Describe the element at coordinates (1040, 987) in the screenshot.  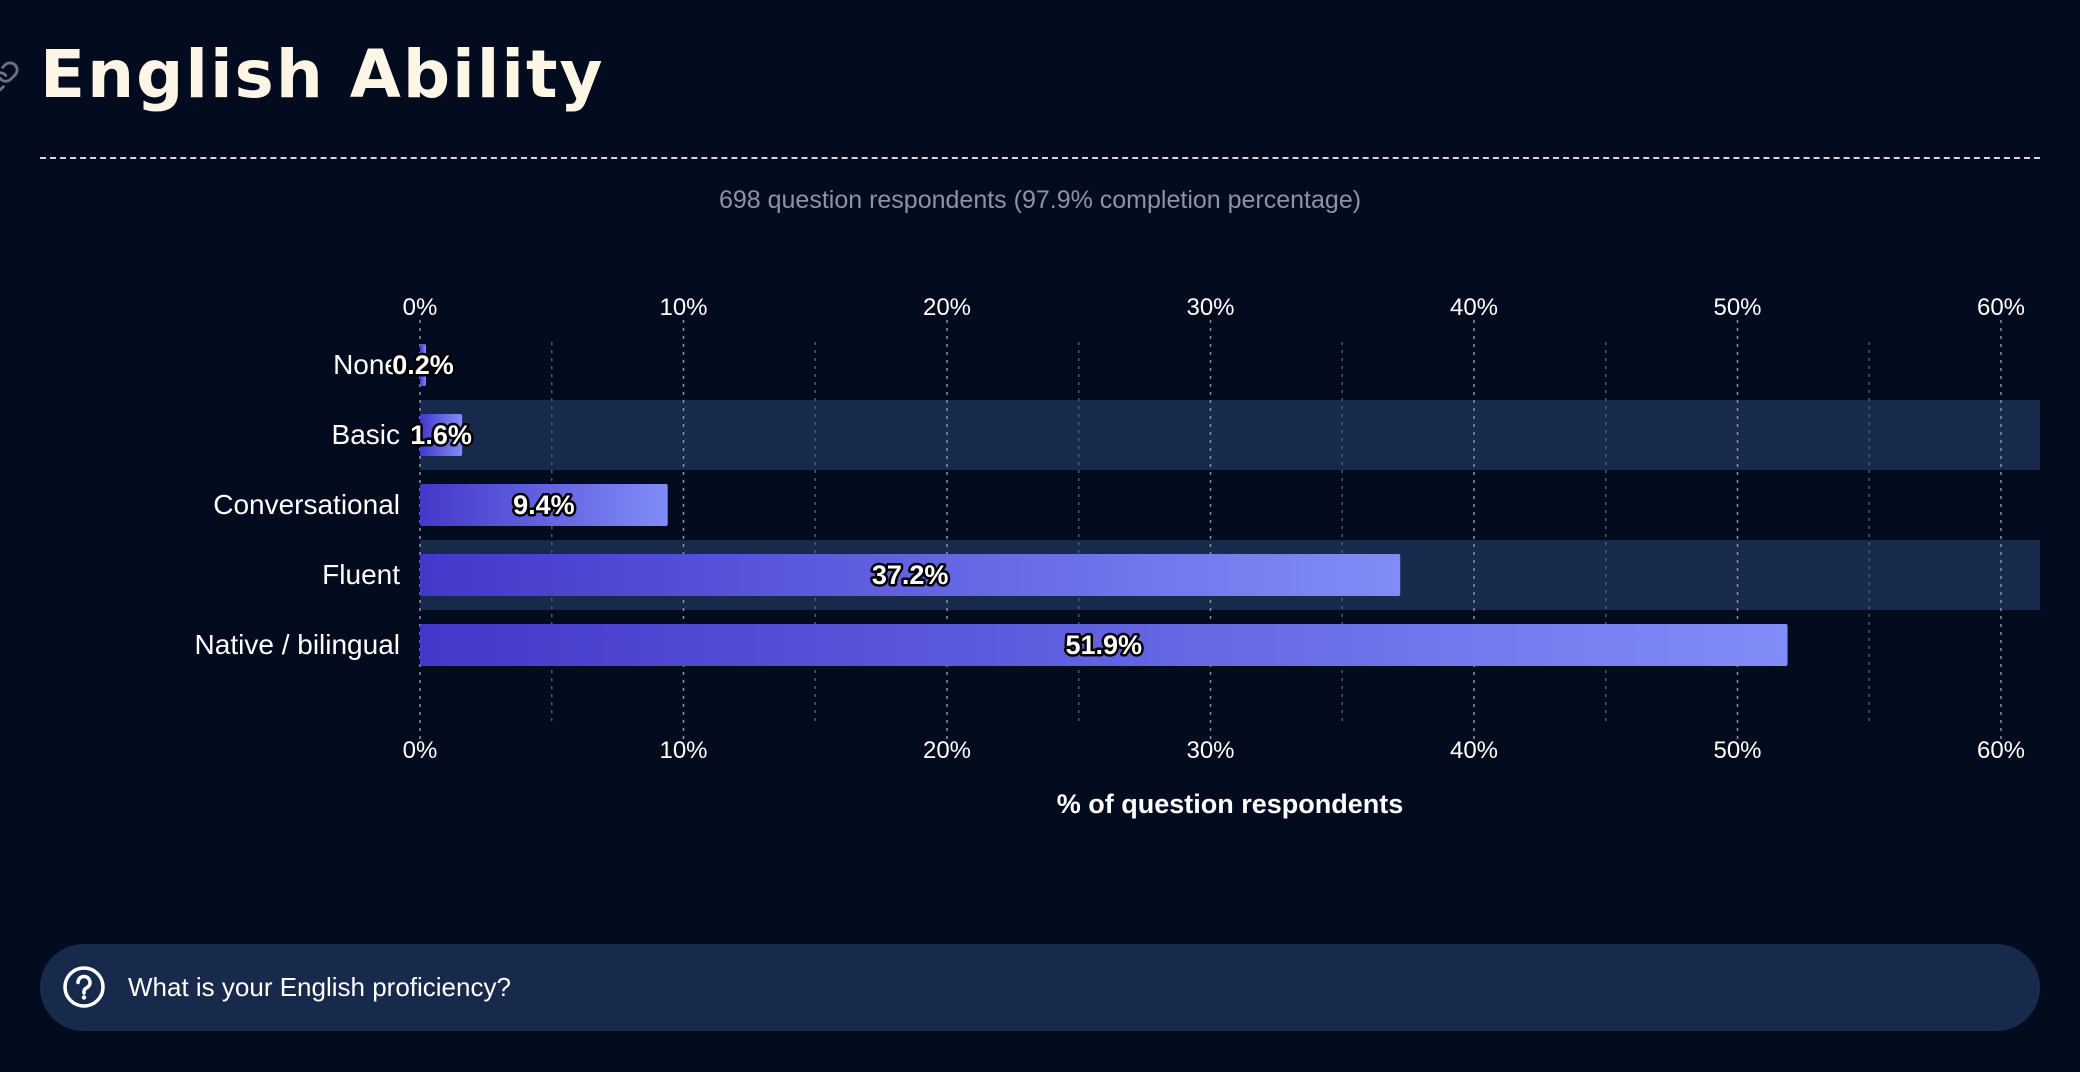
I see `question-panel: What is your English proficiency?` at that location.